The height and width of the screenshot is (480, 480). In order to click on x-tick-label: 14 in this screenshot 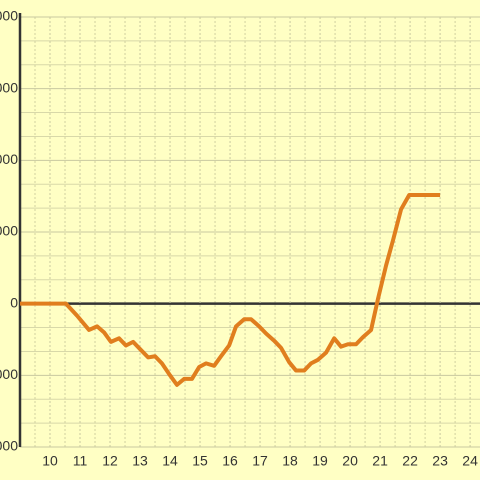, I will do `click(170, 461)`.